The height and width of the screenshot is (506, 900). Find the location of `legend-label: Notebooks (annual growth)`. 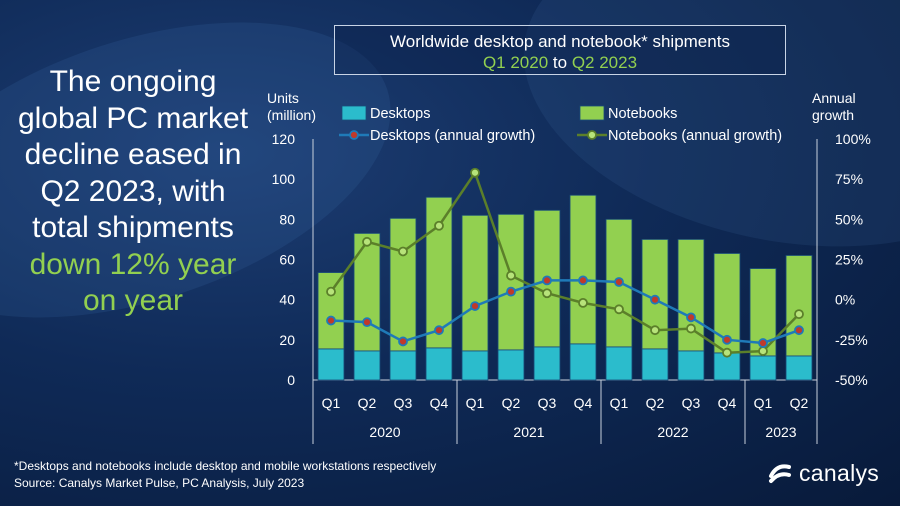

legend-label: Notebooks (annual growth) is located at coordinates (695, 136).